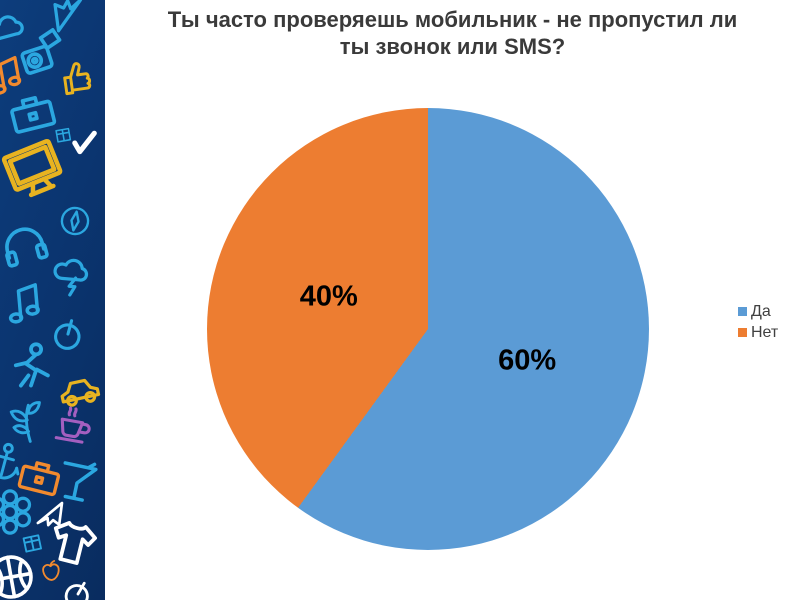 This screenshot has height=600, width=800. I want to click on legend-label-da: Да, so click(761, 311).